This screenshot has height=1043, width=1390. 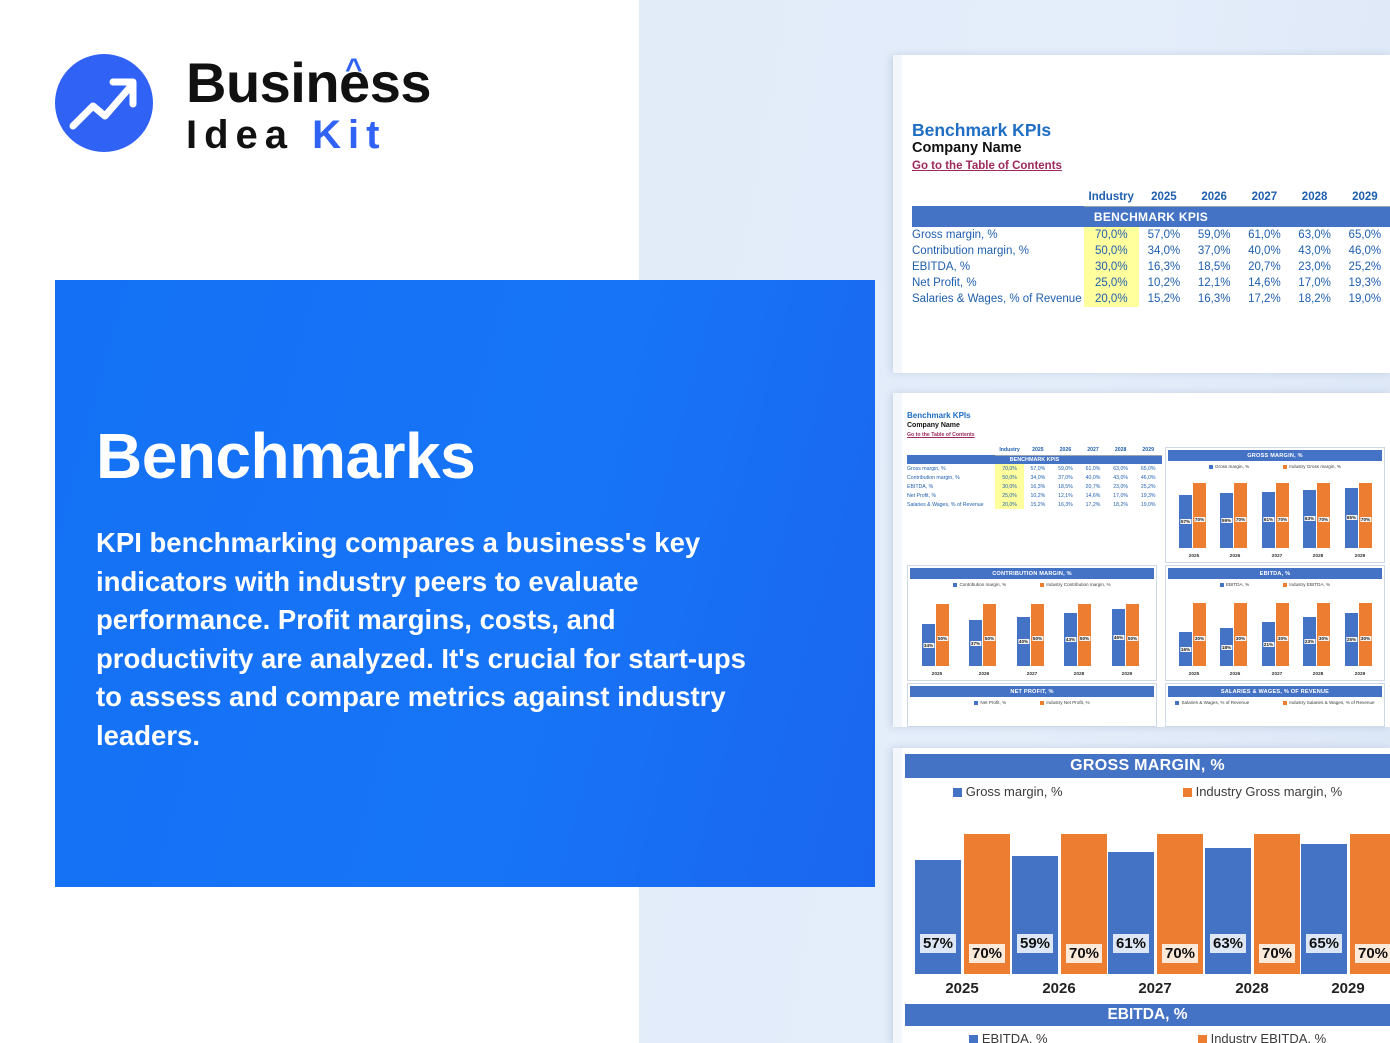 What do you see at coordinates (939, 415) in the screenshot?
I see `mini-sheet-heading: Benchmark KPIs` at bounding box center [939, 415].